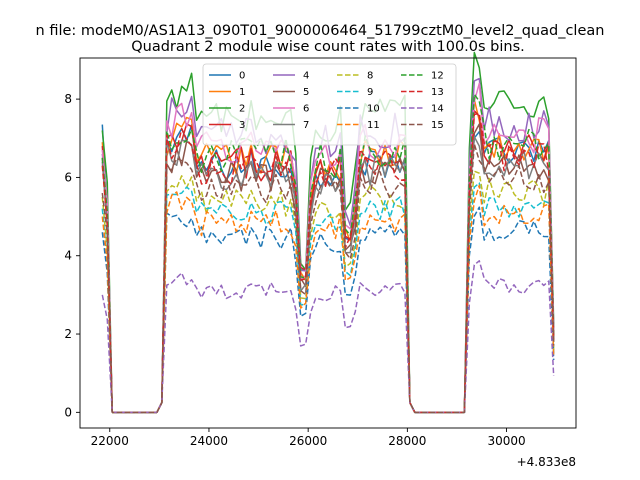 The image size is (640, 480). Describe the element at coordinates (68, 334) in the screenshot. I see `y-tick-label: 2` at that location.